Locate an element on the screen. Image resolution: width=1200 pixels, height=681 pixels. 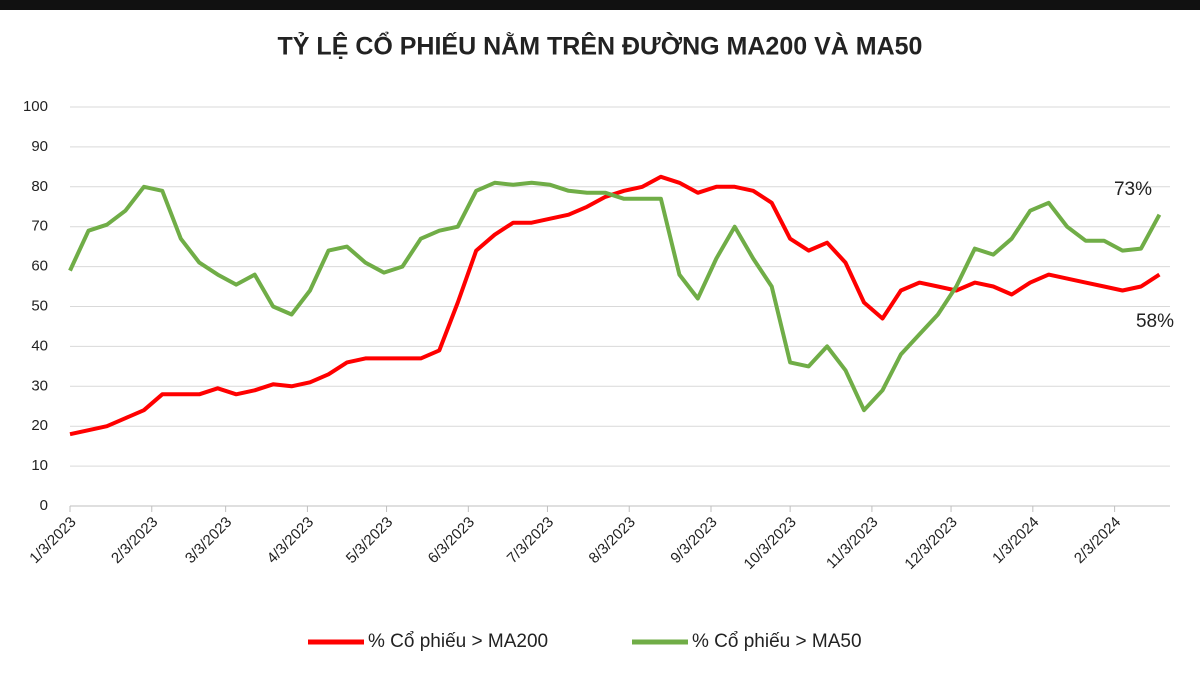
y-tick-label: 20 is located at coordinates (39, 425).